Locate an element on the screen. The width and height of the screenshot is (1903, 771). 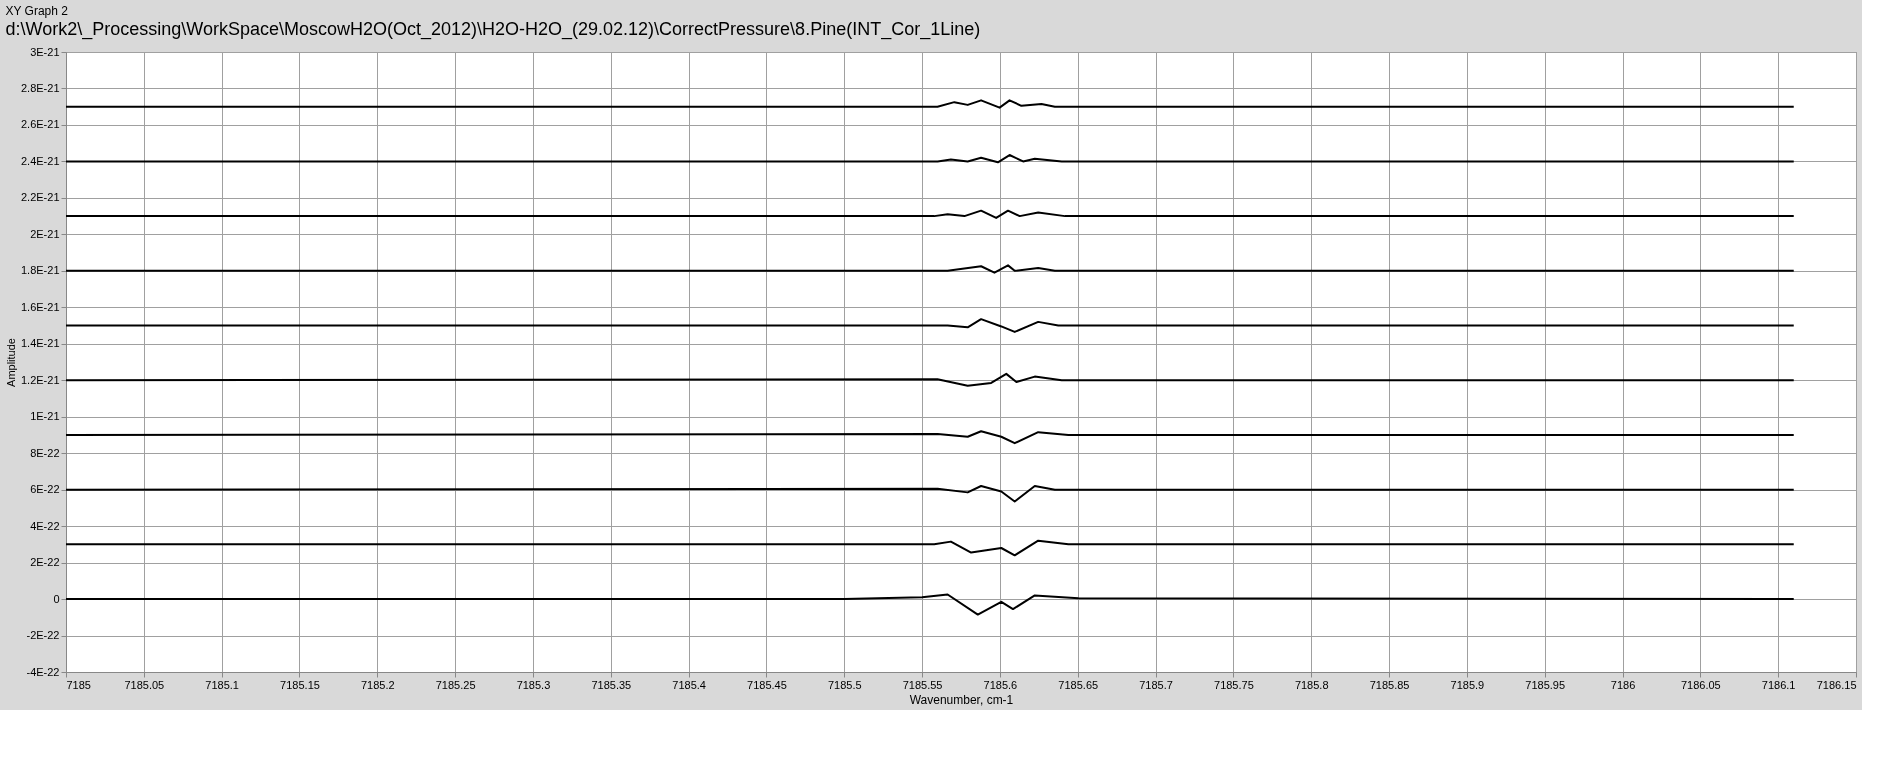
y-tick-label: 8E-22 is located at coordinates (45, 452).